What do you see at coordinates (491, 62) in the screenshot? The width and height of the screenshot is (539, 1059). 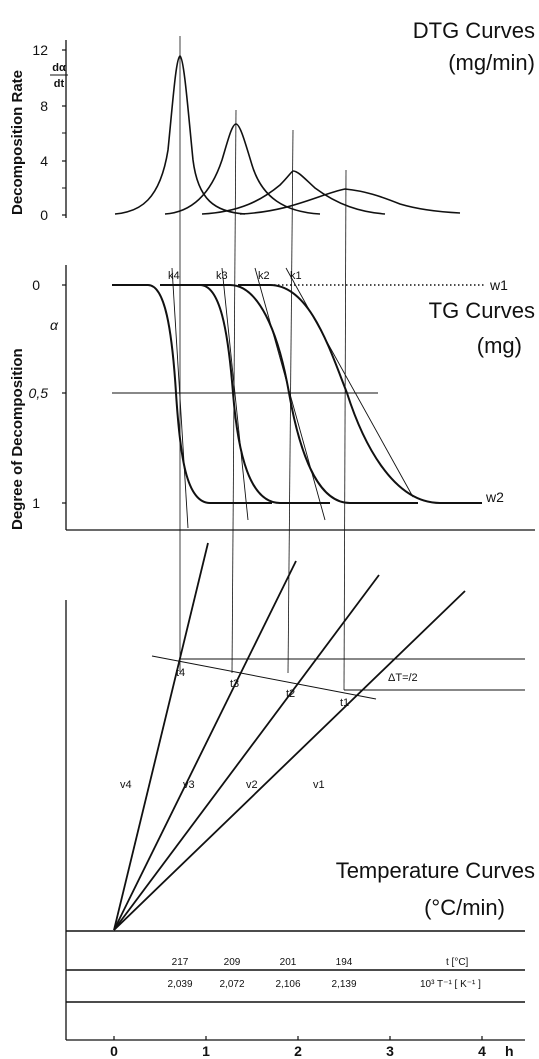 I see `dtg-unit: (mg/min)` at bounding box center [491, 62].